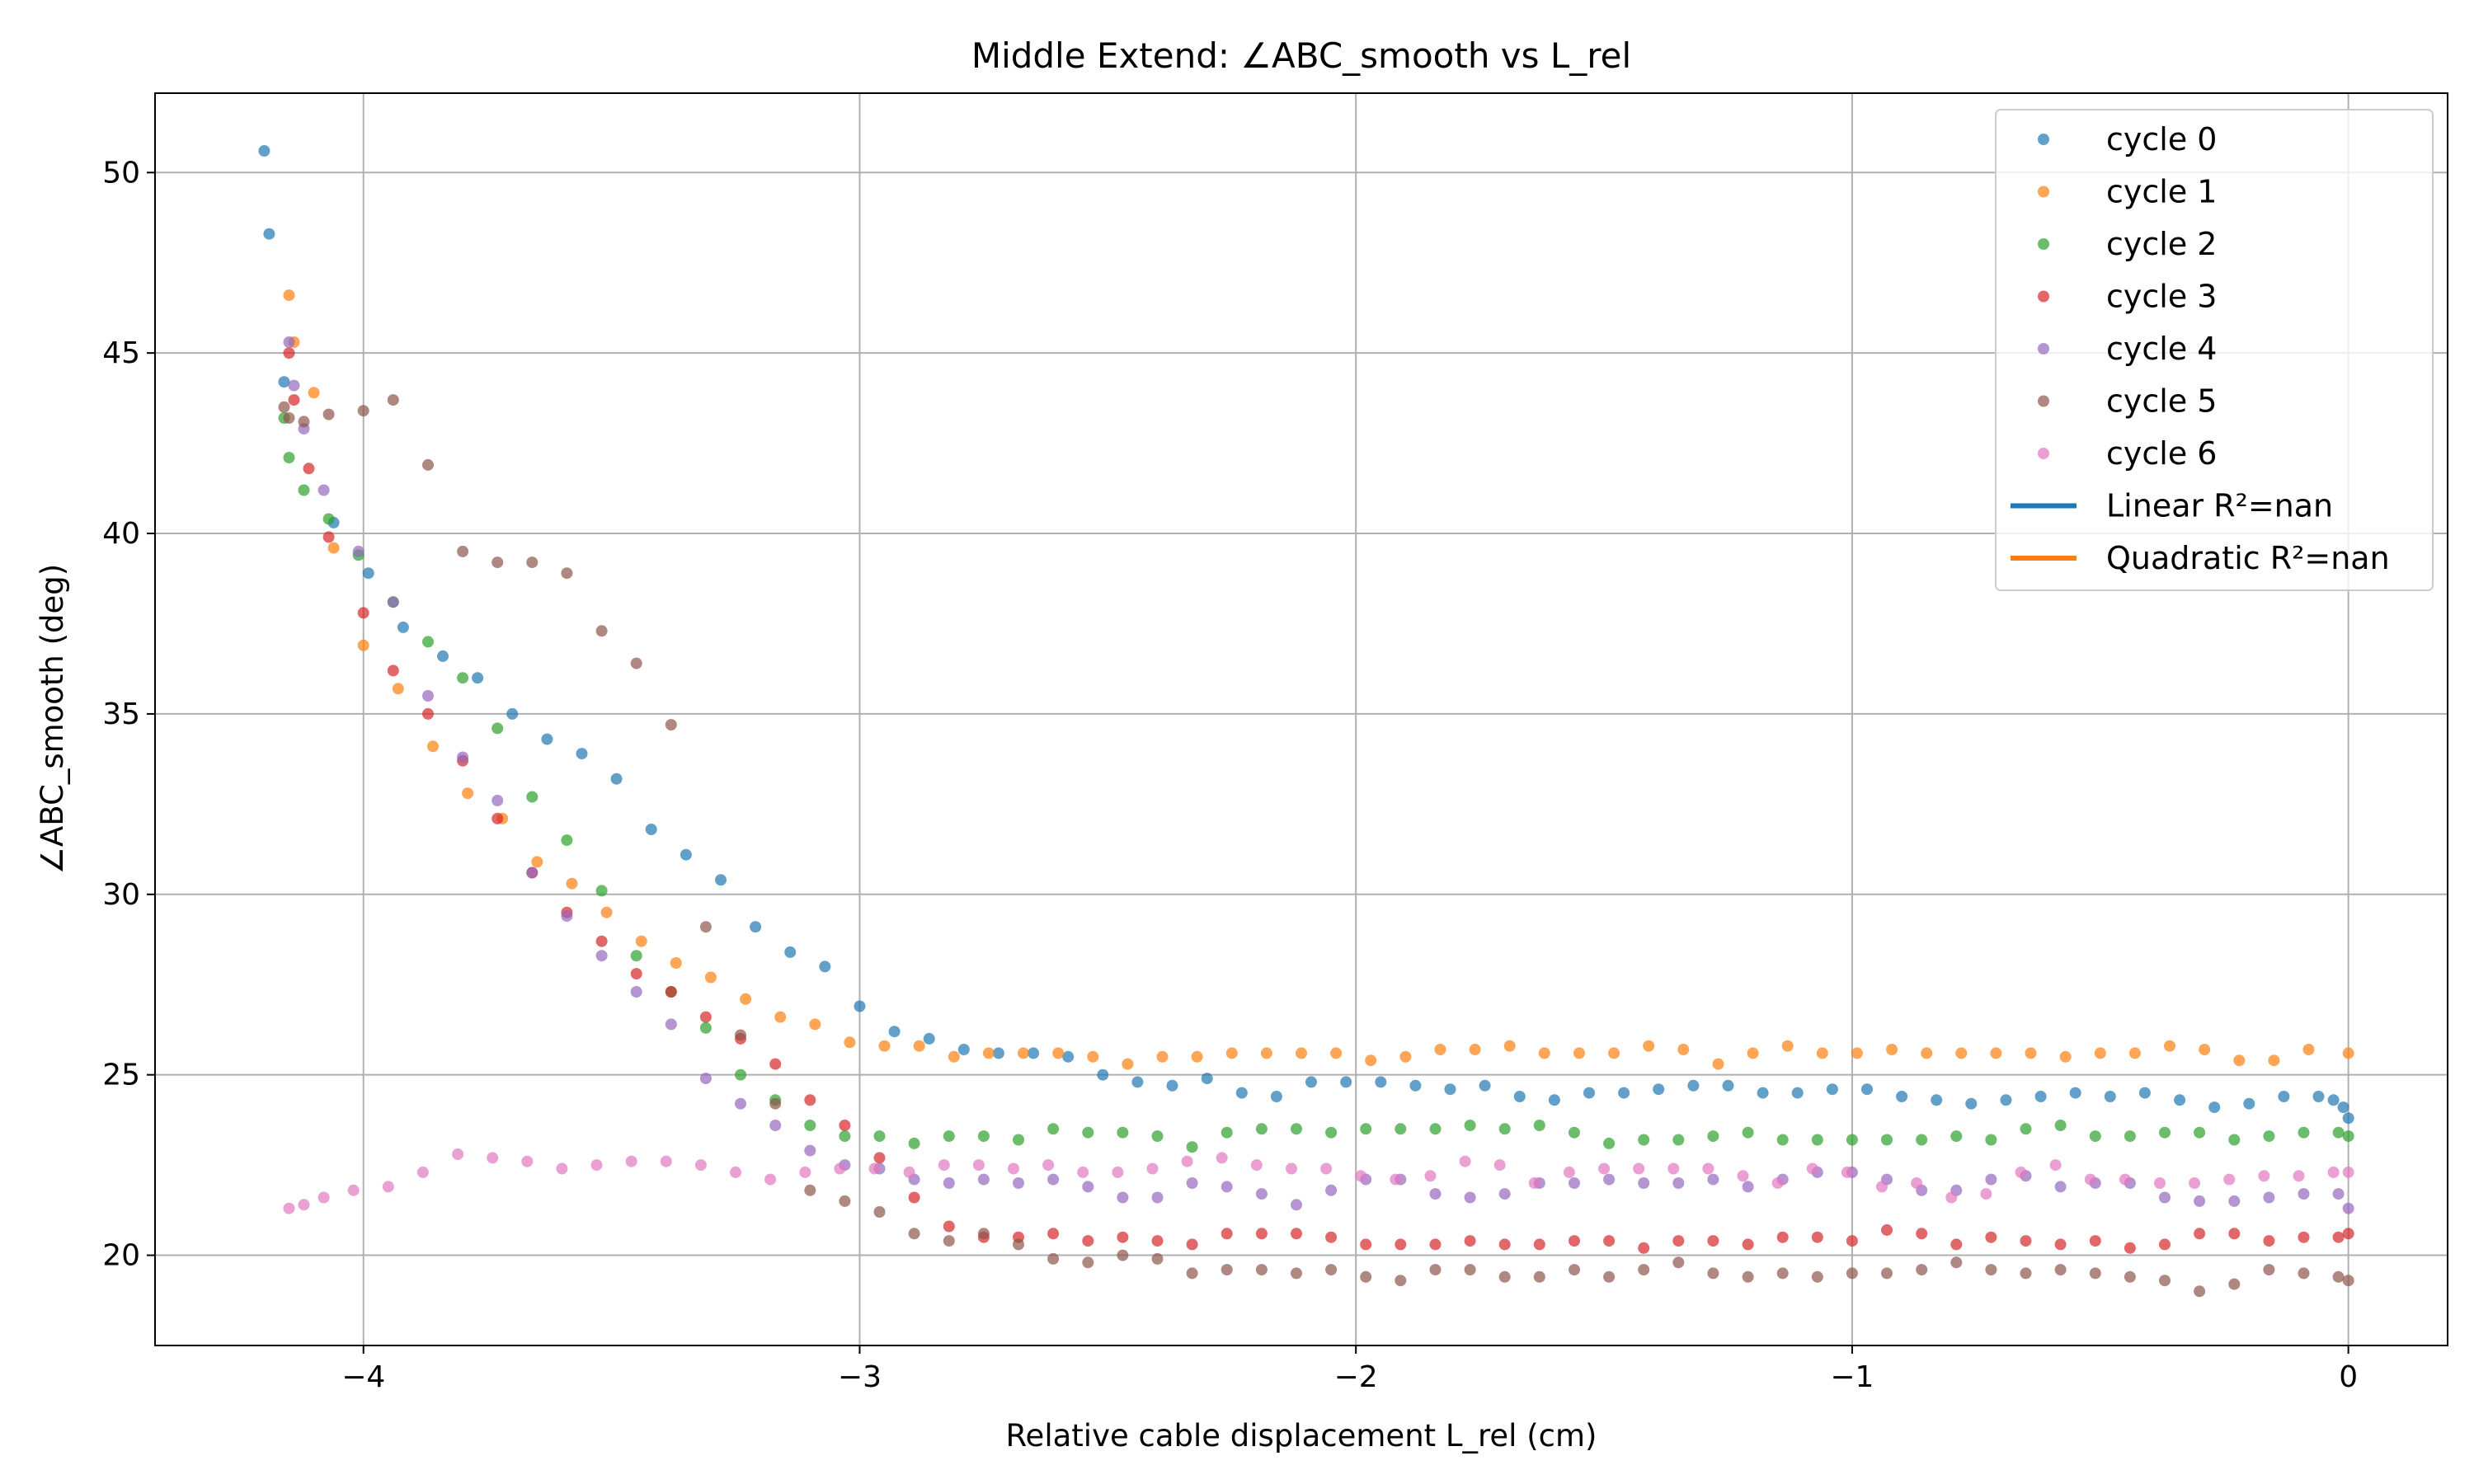  I want to click on x-tick-label: 0, so click(2348, 1377).